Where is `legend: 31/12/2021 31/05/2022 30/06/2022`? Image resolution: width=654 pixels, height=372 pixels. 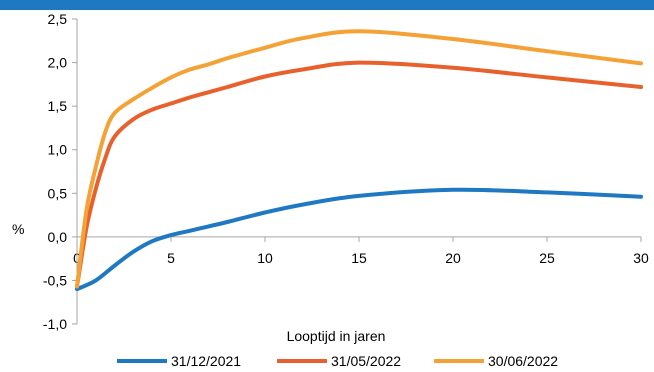
legend: 31/12/2021 31/05/2022 30/06/2022 is located at coordinates (337, 361).